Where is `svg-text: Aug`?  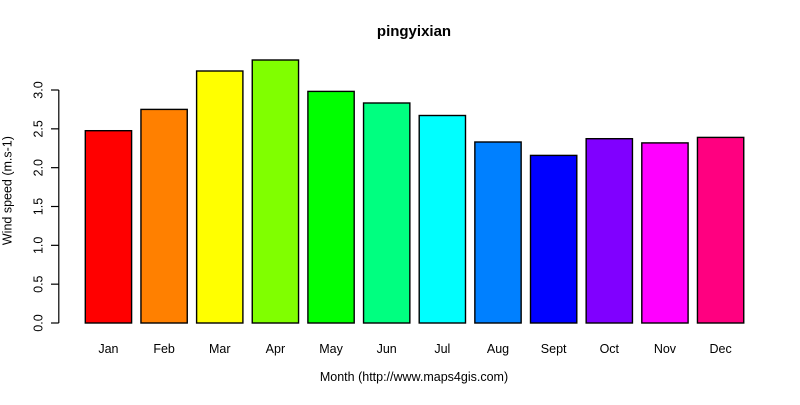
svg-text: Aug is located at coordinates (498, 349).